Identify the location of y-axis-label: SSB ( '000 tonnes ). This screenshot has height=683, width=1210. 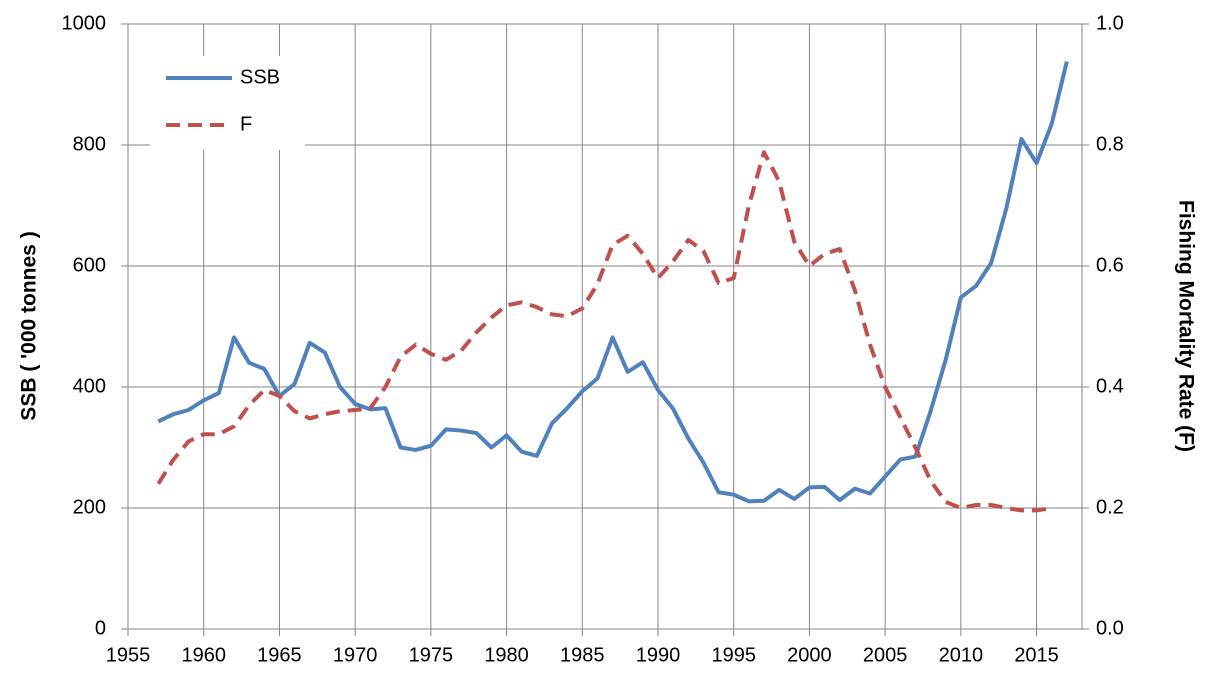
(29, 325).